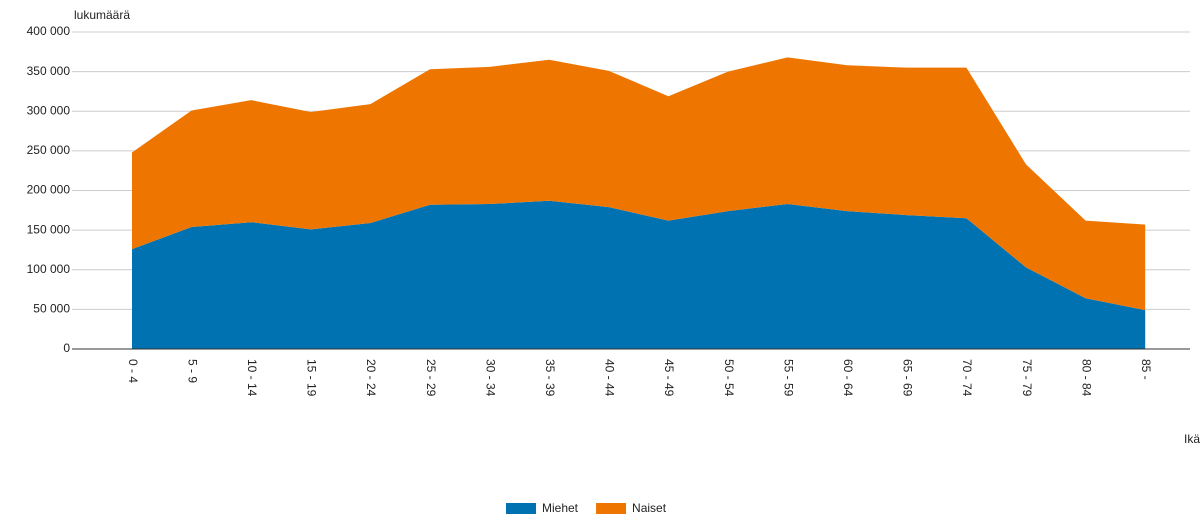 This screenshot has height=525, width=1204. I want to click on x-tick-label: 65 - 69, so click(908, 378).